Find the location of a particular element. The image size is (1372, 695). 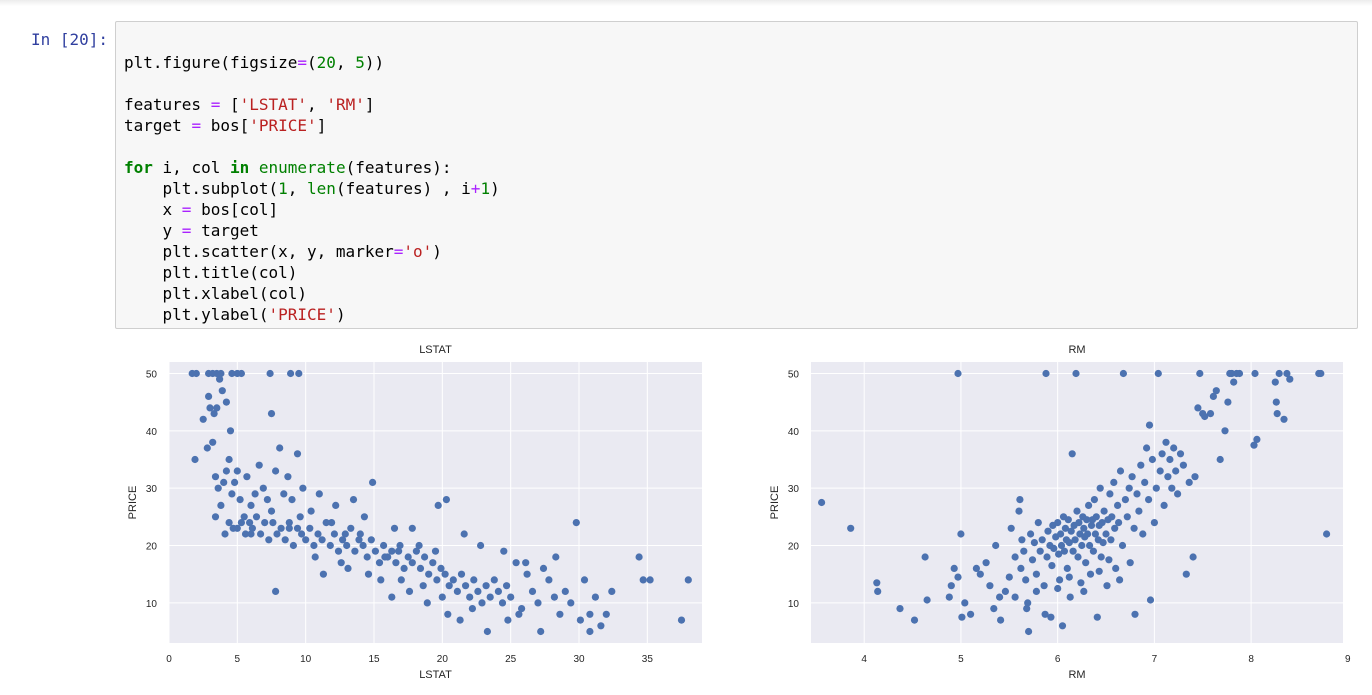

x-tick-label: 9 is located at coordinates (1348, 659).